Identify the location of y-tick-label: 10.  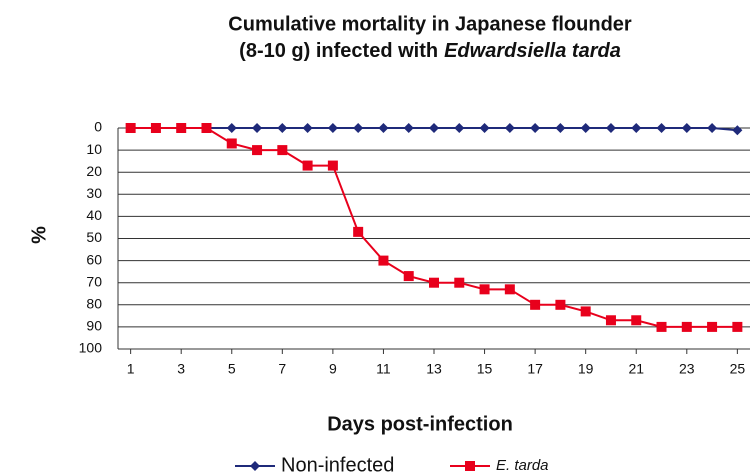
(94, 149).